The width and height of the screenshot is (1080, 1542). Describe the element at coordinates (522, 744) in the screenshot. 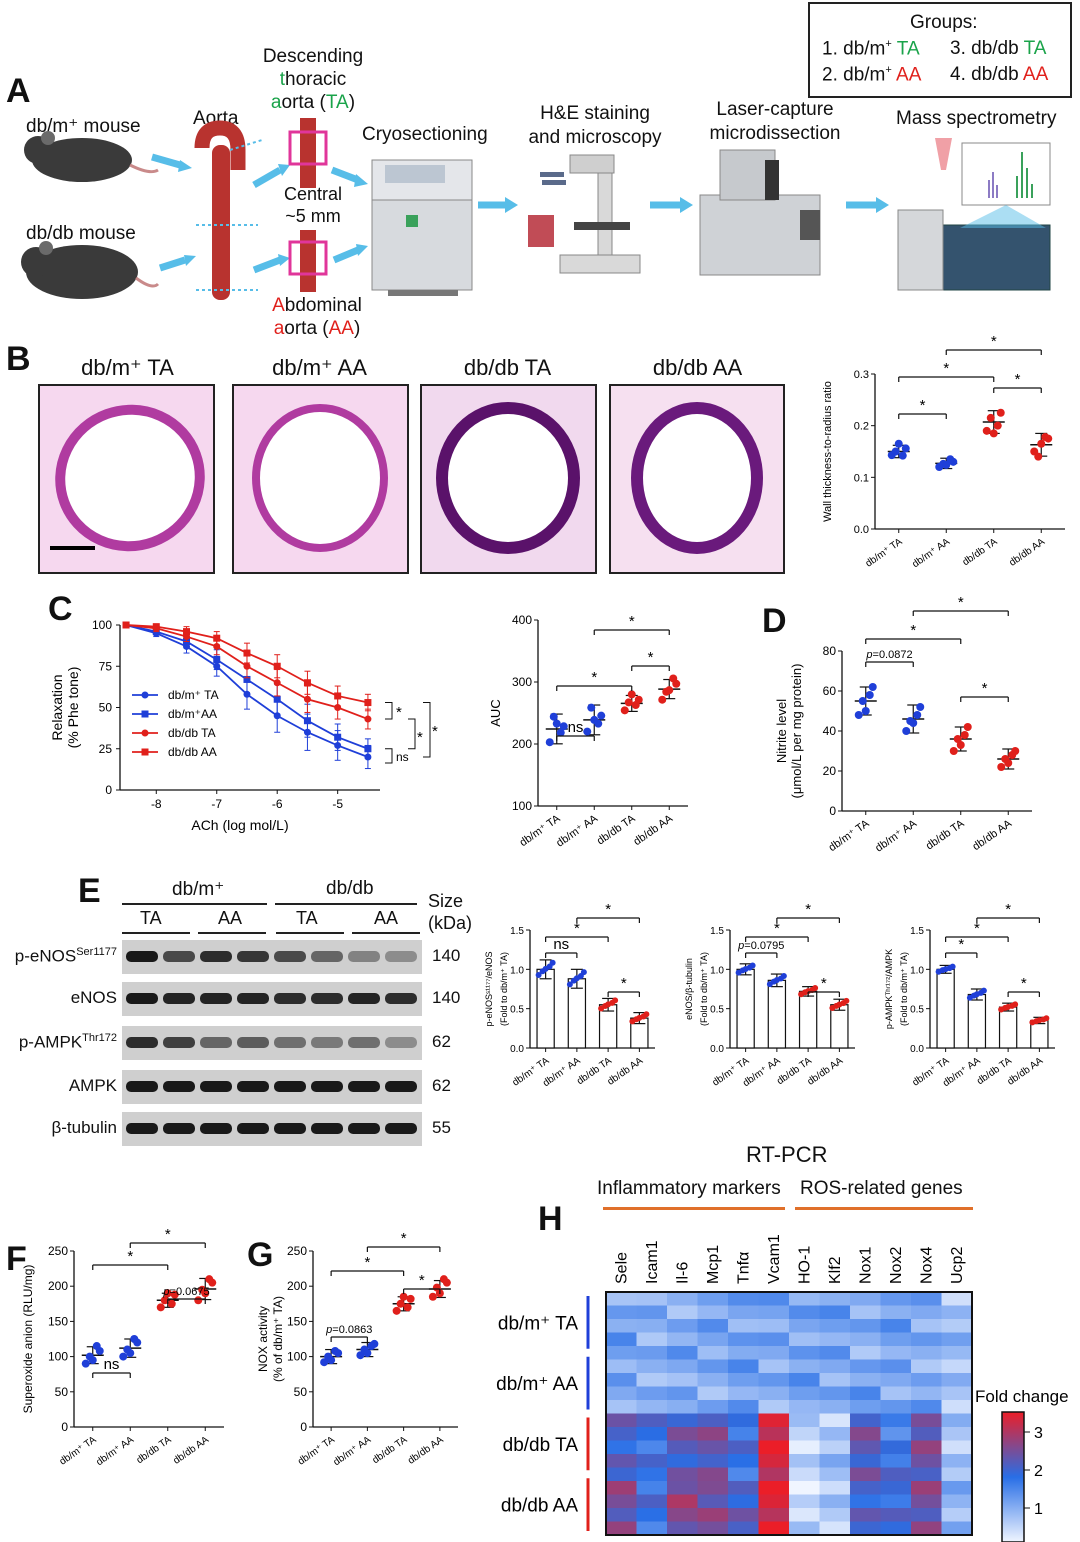

I see `y-tick-label: 200` at that location.